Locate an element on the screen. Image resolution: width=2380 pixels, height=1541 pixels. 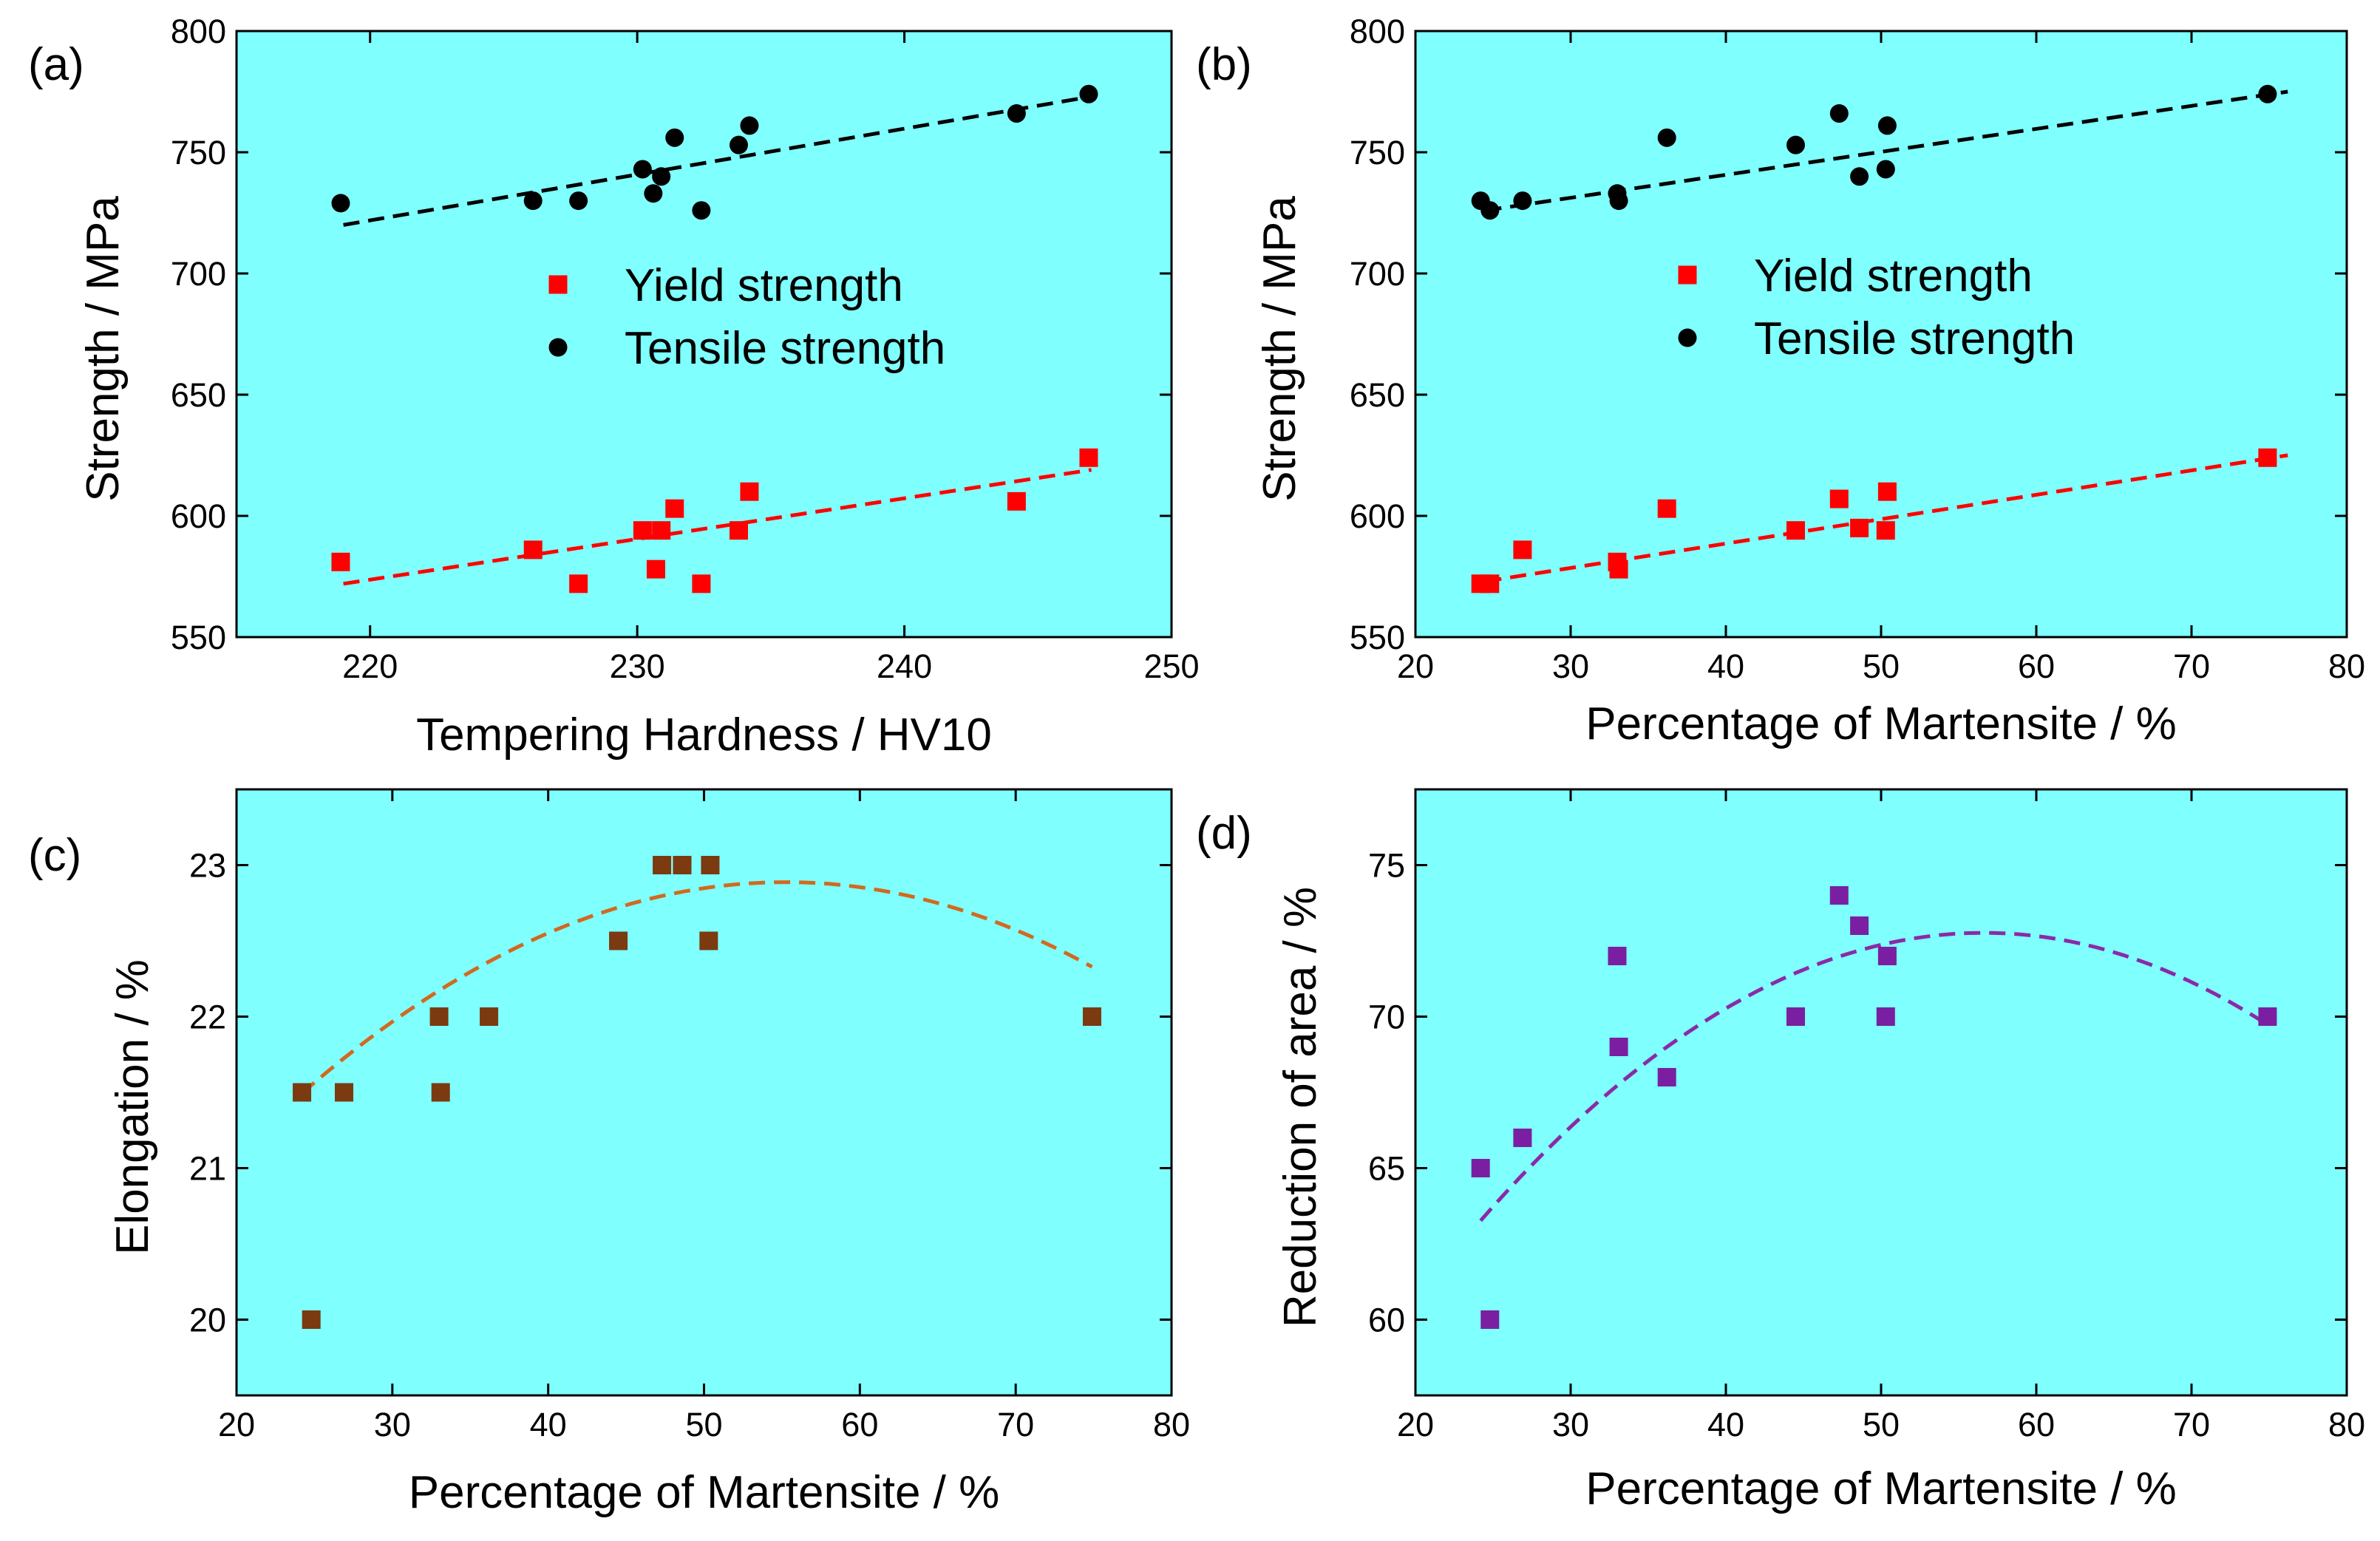
y-tick-label: 600 is located at coordinates (198, 516).